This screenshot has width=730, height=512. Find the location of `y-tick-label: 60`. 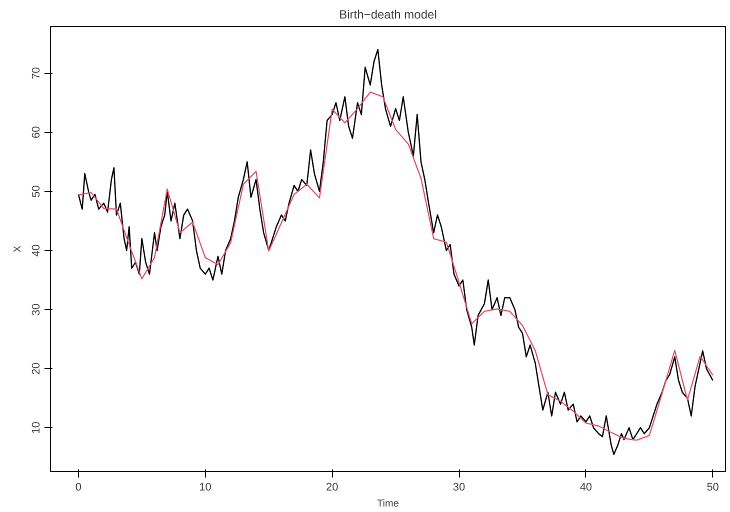

y-tick-label: 60 is located at coordinates (36, 132).